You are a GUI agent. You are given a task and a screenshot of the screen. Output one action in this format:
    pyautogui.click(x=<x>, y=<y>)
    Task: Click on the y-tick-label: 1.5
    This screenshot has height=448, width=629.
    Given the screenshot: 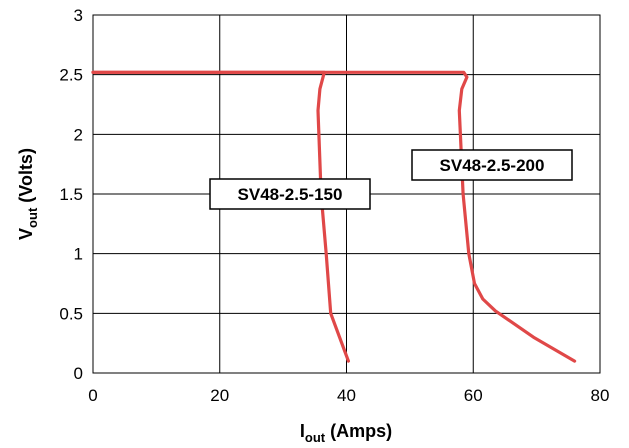 What is the action you would take?
    pyautogui.click(x=71, y=194)
    